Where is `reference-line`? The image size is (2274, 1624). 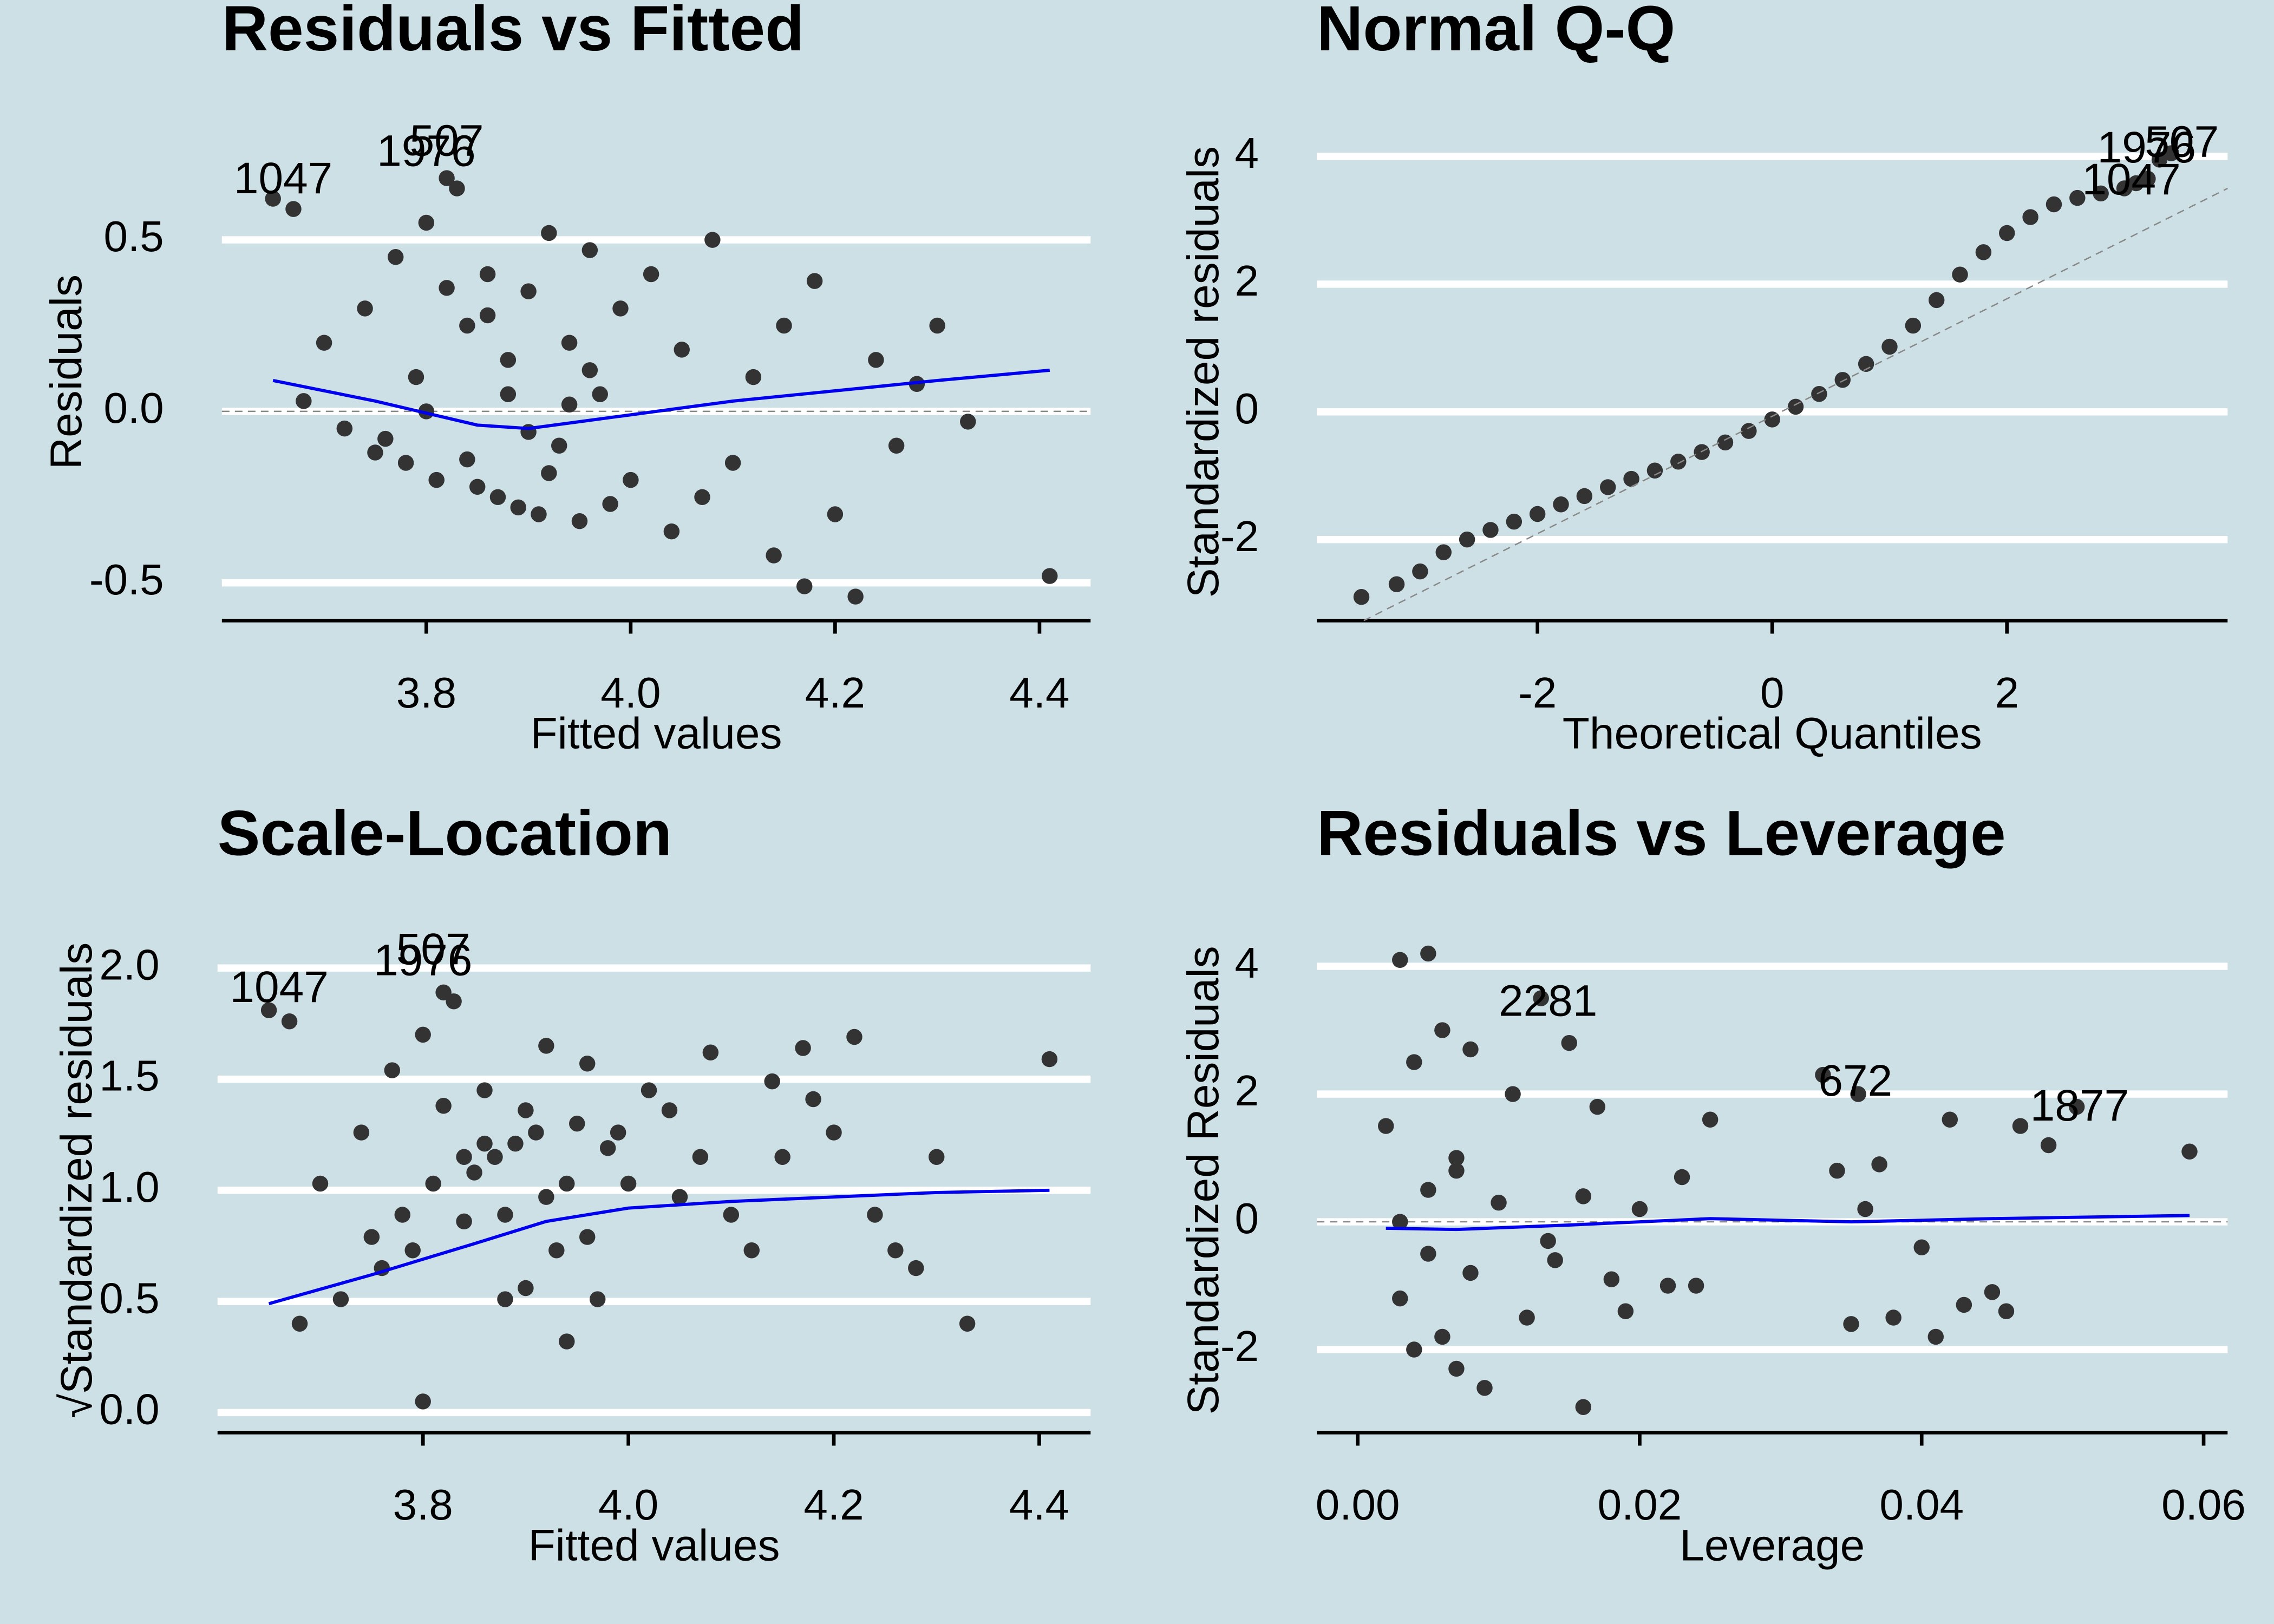 reference-line is located at coordinates (1796, 404).